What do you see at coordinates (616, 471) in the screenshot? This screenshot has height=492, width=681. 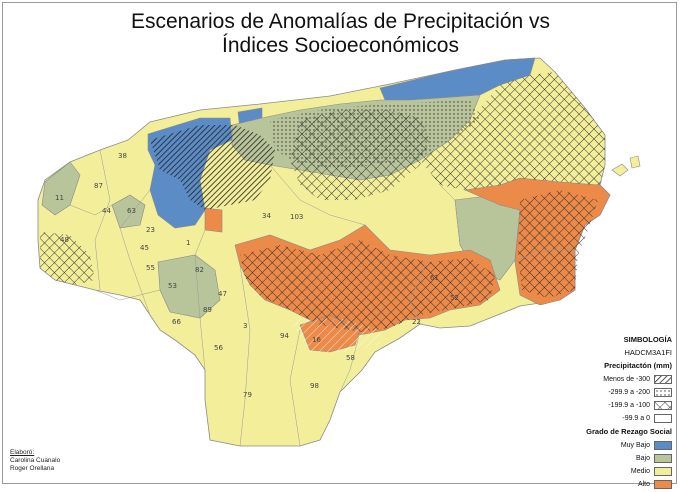 I see `legend-social-row-3: Medio` at bounding box center [616, 471].